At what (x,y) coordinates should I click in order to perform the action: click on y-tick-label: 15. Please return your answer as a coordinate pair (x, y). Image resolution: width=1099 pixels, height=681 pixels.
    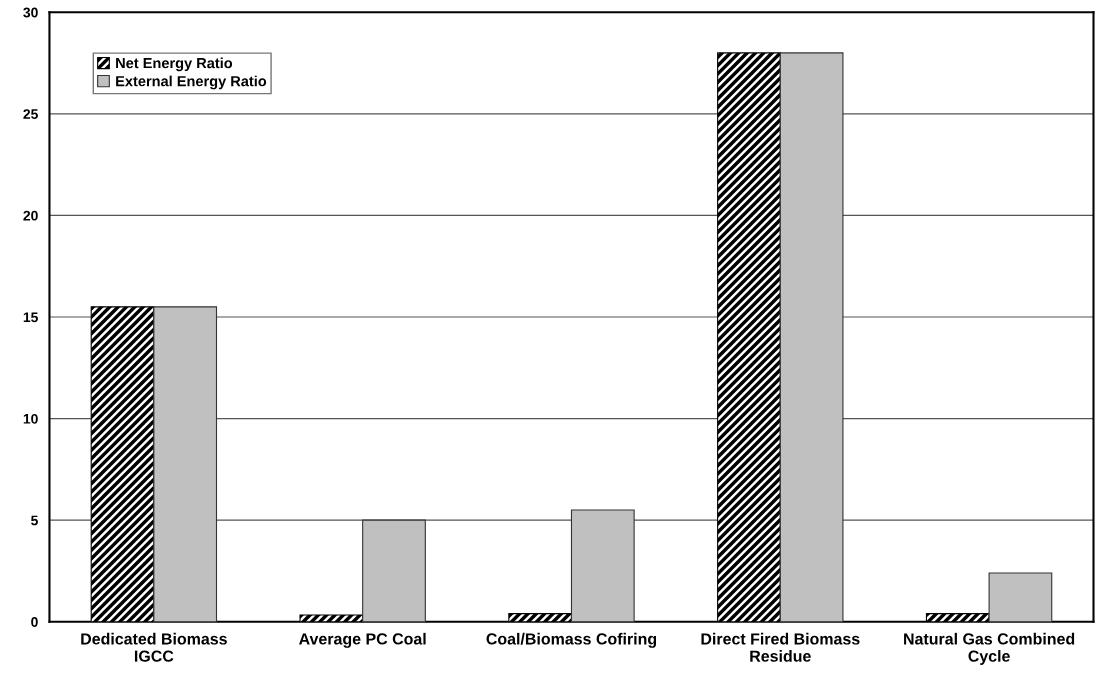
    Looking at the image, I should click on (30, 317).